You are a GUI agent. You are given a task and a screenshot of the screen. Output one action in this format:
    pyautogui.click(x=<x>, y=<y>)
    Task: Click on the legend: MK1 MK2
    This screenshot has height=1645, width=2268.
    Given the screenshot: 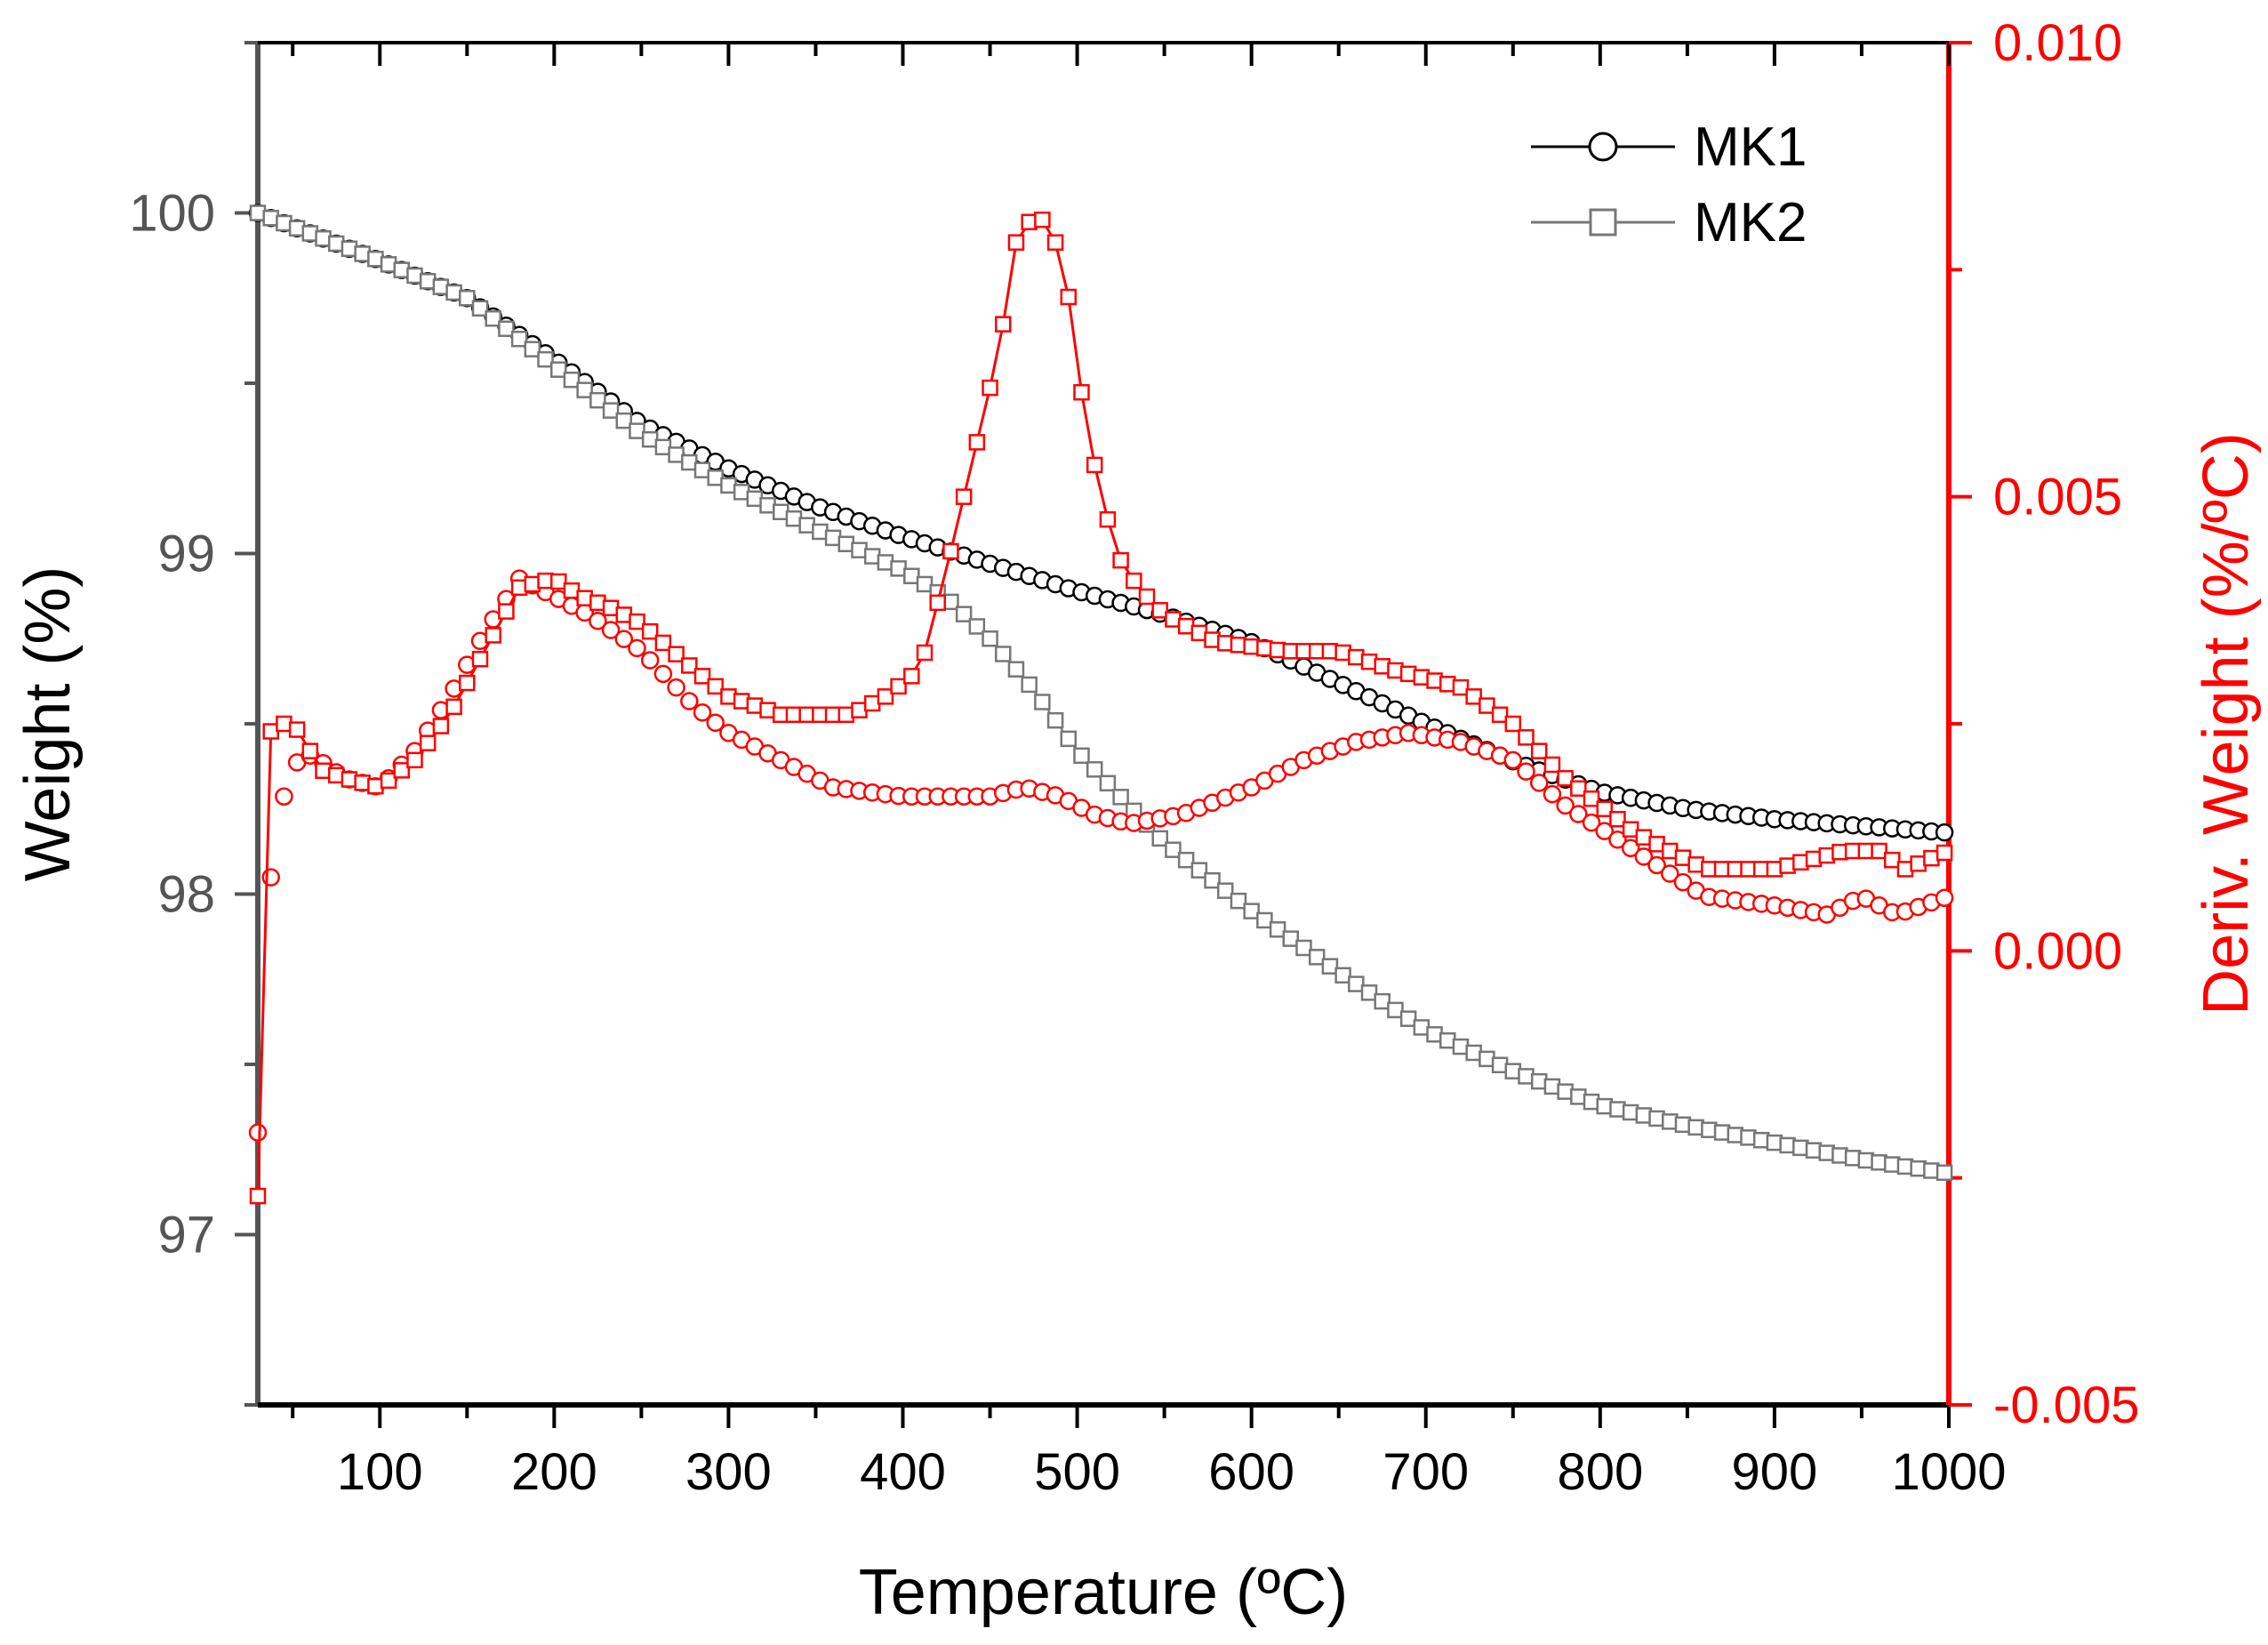 What is the action you would take?
    pyautogui.click(x=1669, y=185)
    